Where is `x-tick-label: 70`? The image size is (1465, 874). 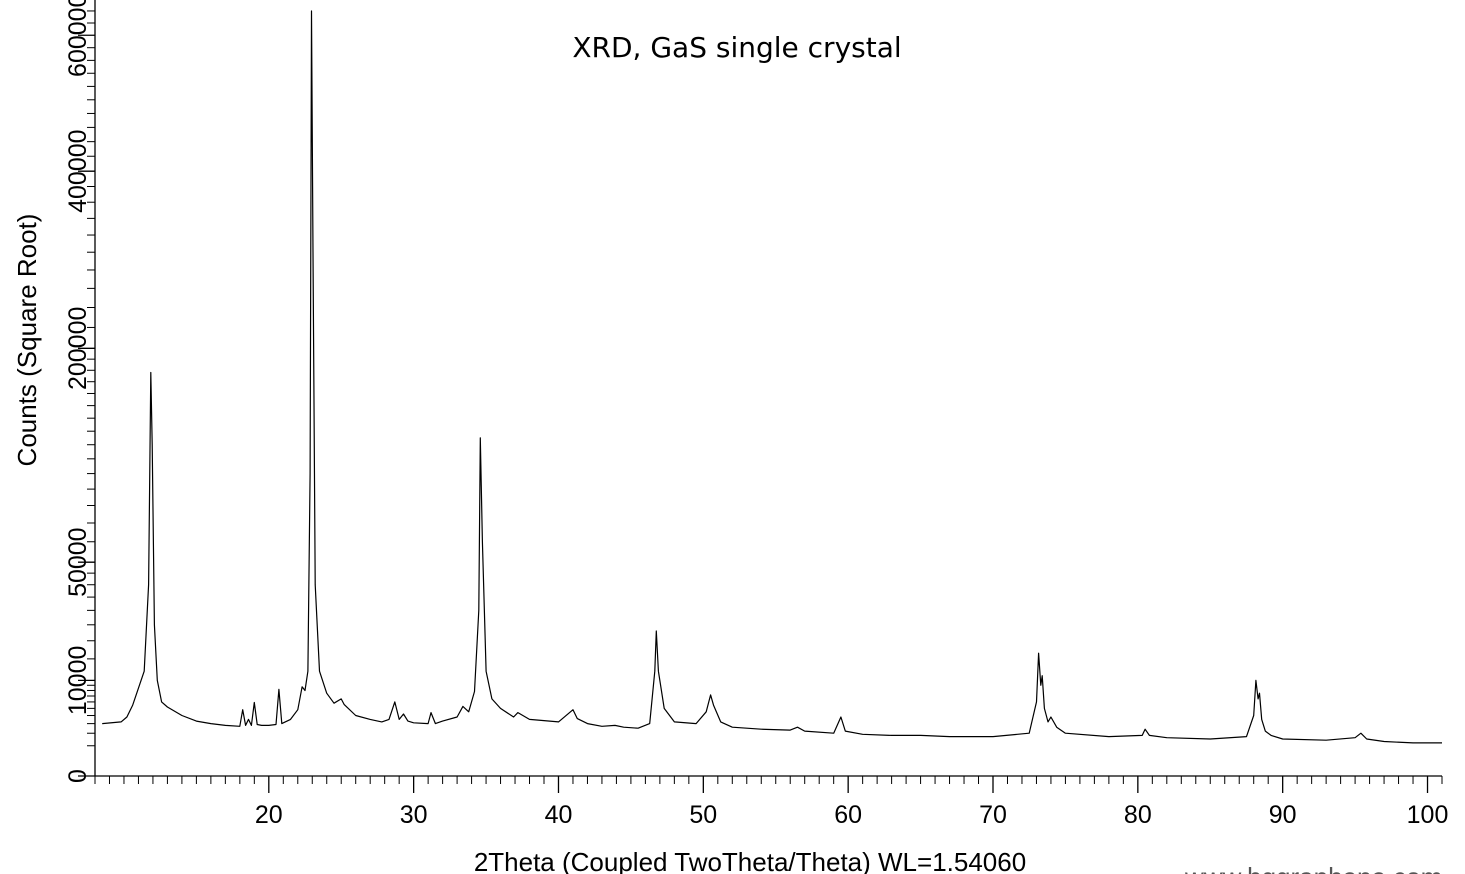
x-tick-label: 70 is located at coordinates (993, 815).